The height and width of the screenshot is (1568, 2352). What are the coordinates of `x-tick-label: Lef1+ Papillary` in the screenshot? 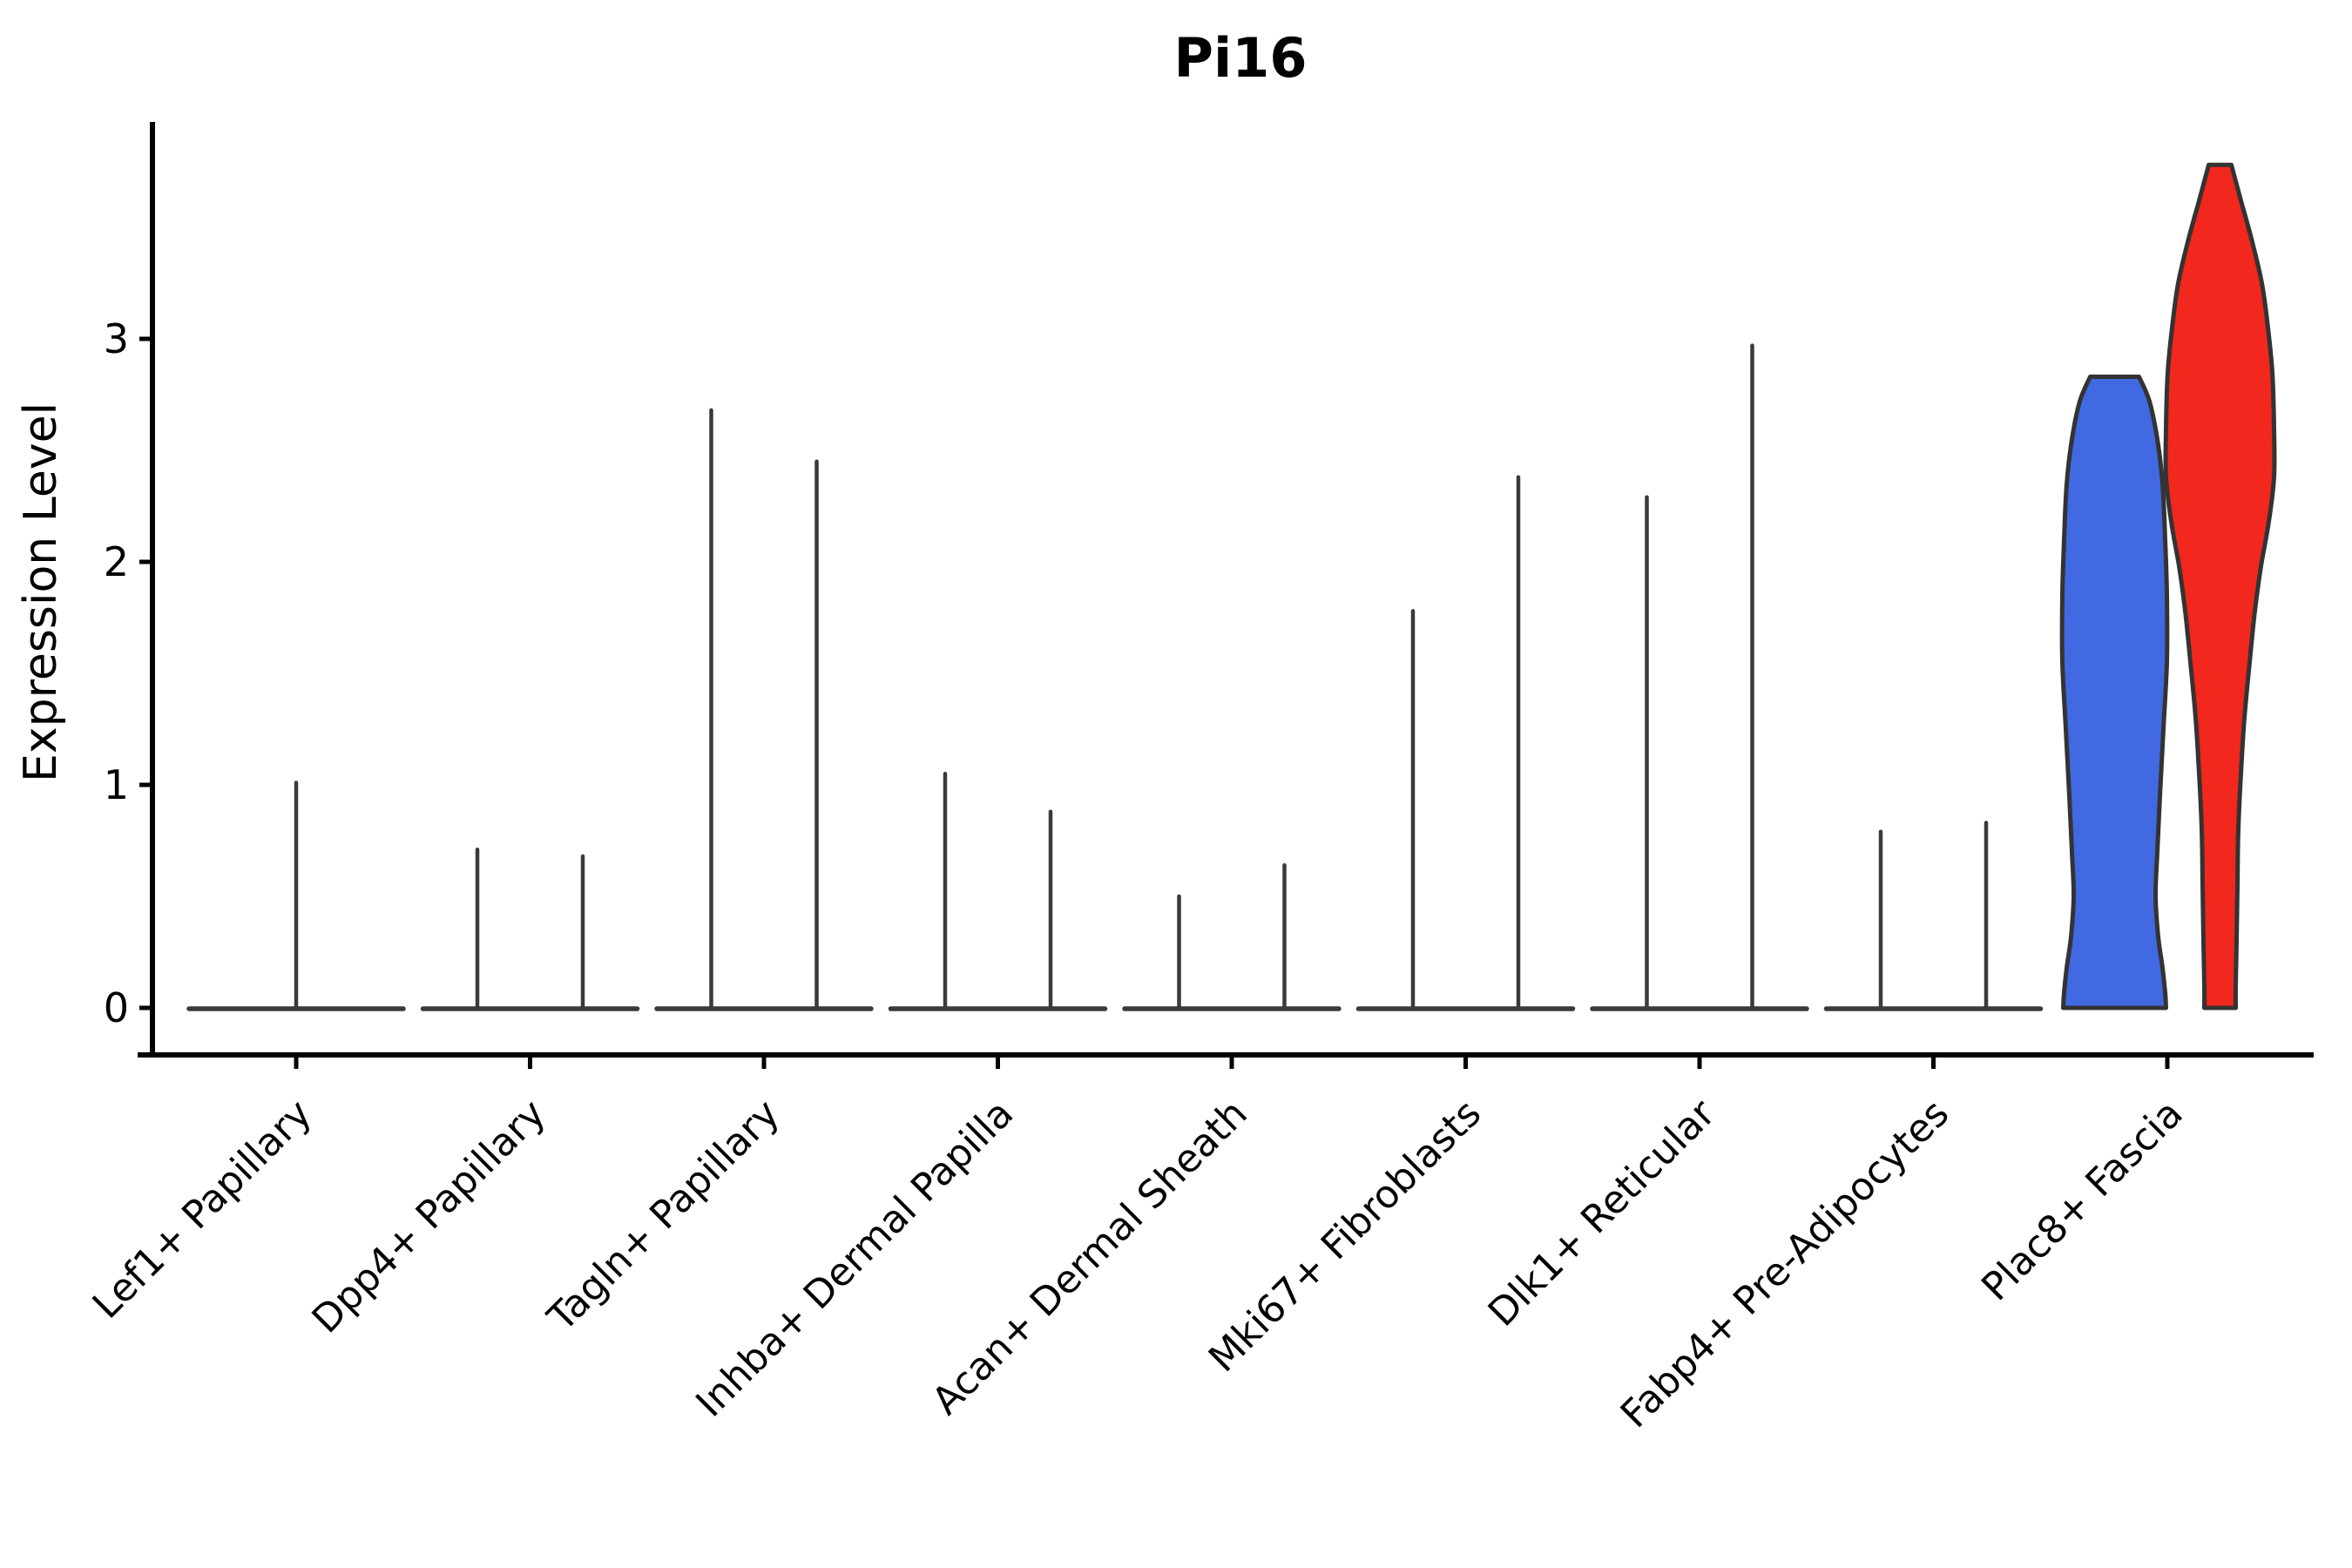 It's located at (202, 1210).